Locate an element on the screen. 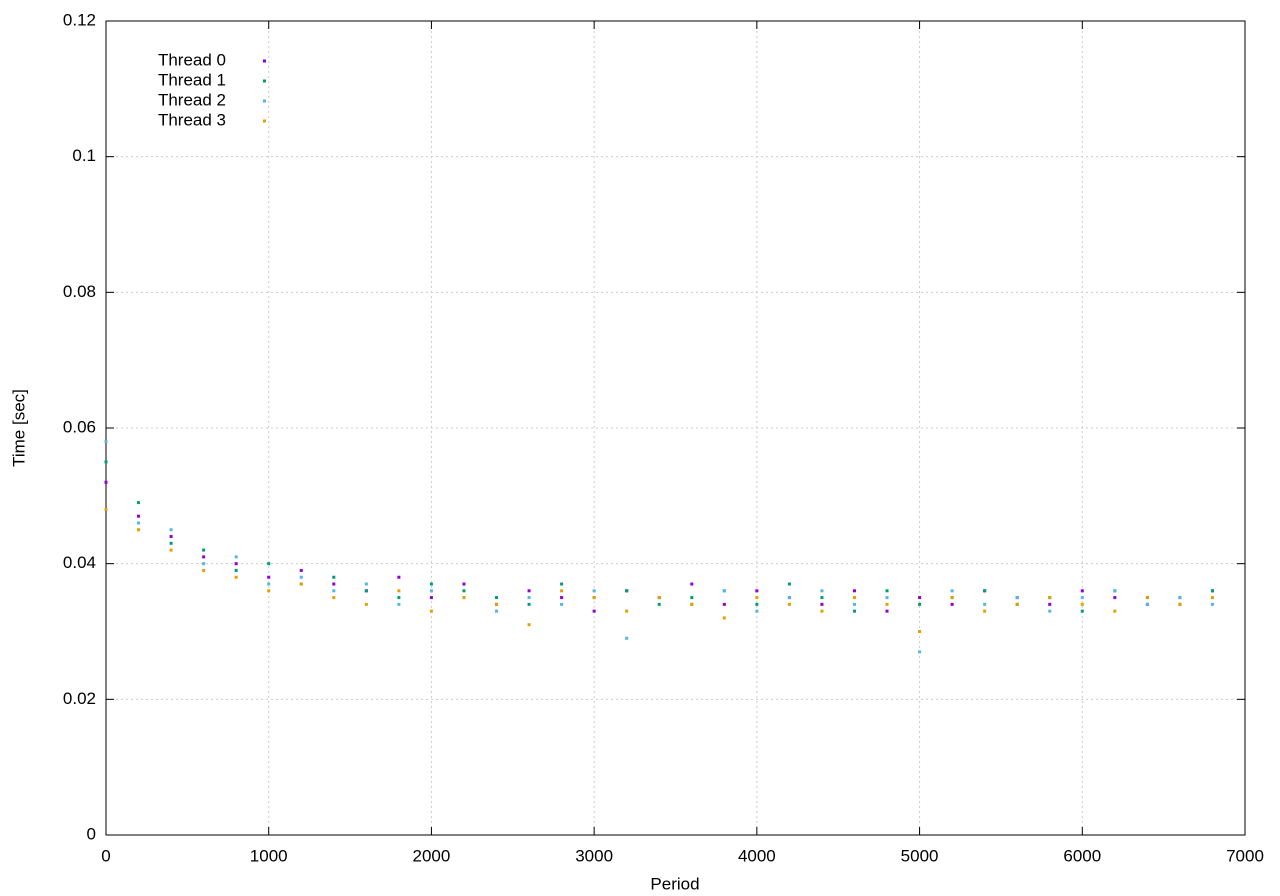  y-tick-label: 0 is located at coordinates (91, 833).